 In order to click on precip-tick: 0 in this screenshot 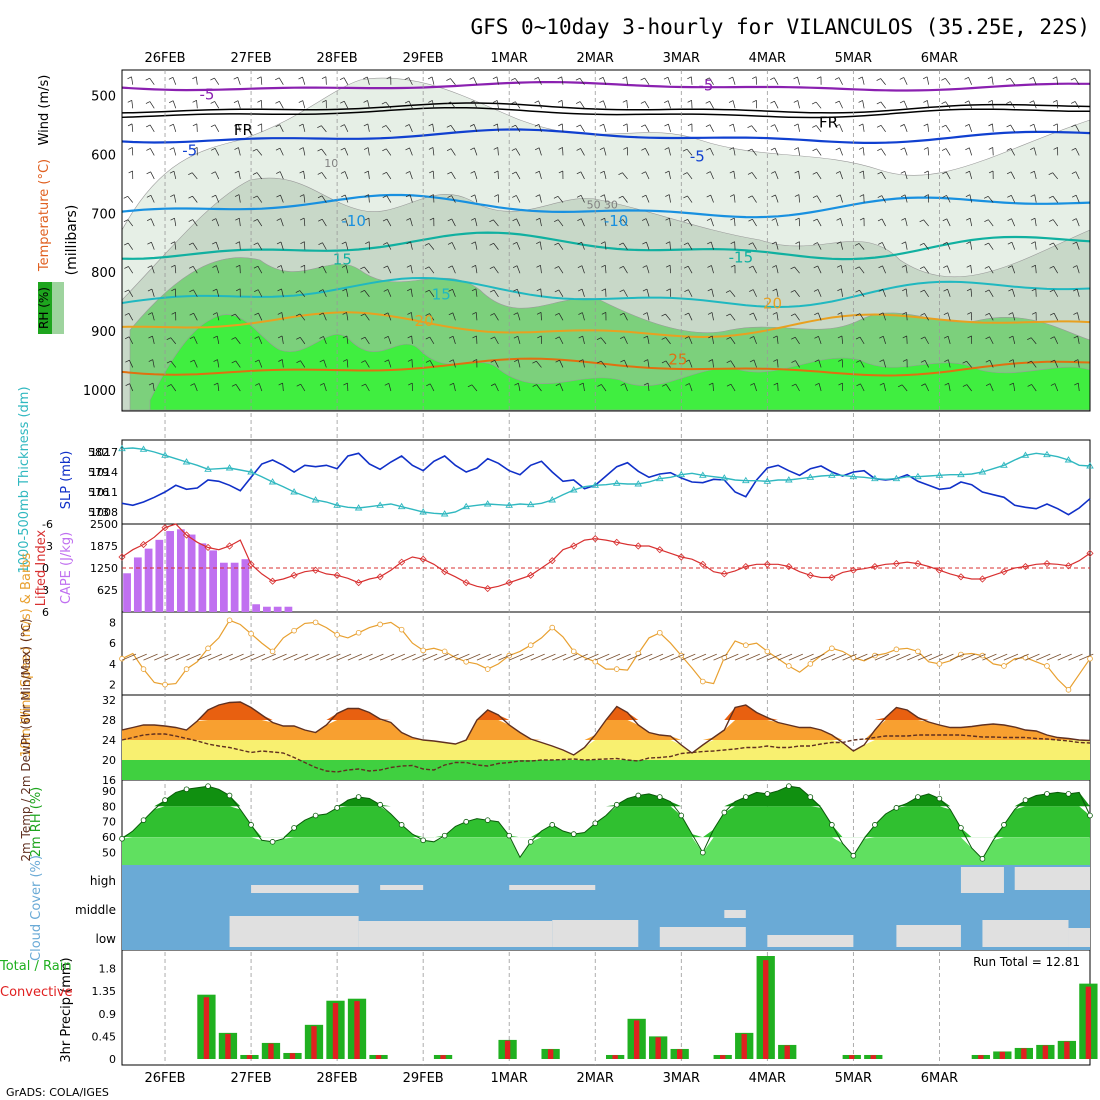, I will do `click(112, 1059)`.